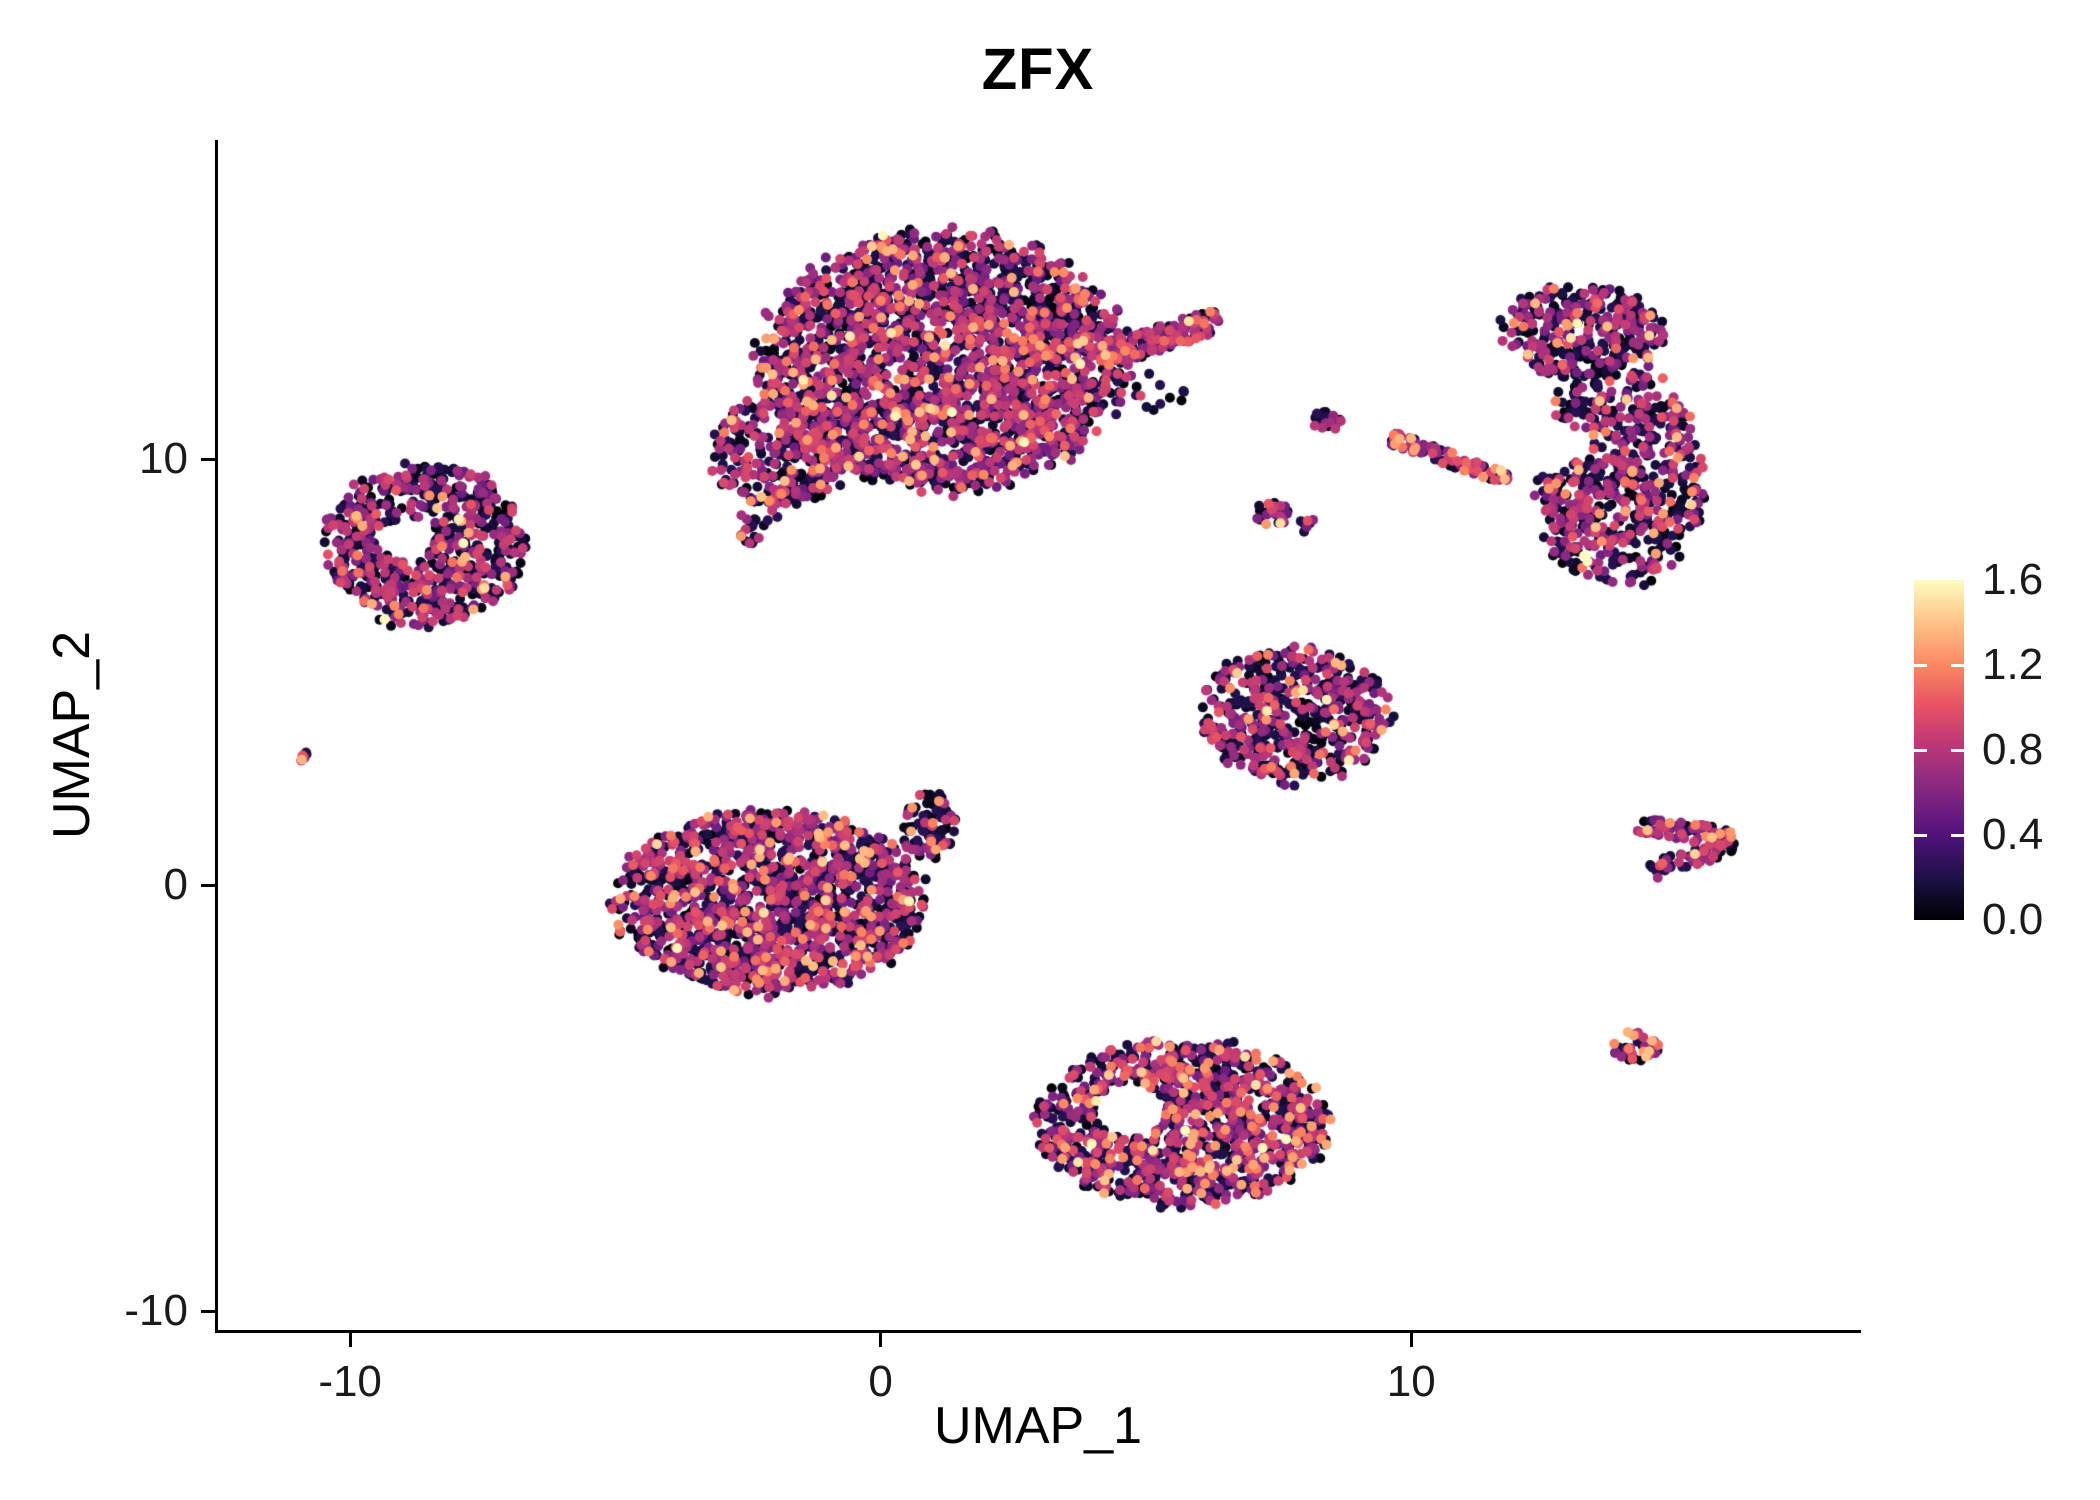  Describe the element at coordinates (2013, 749) in the screenshot. I see `colorbar-tick-label: 0.8` at that location.